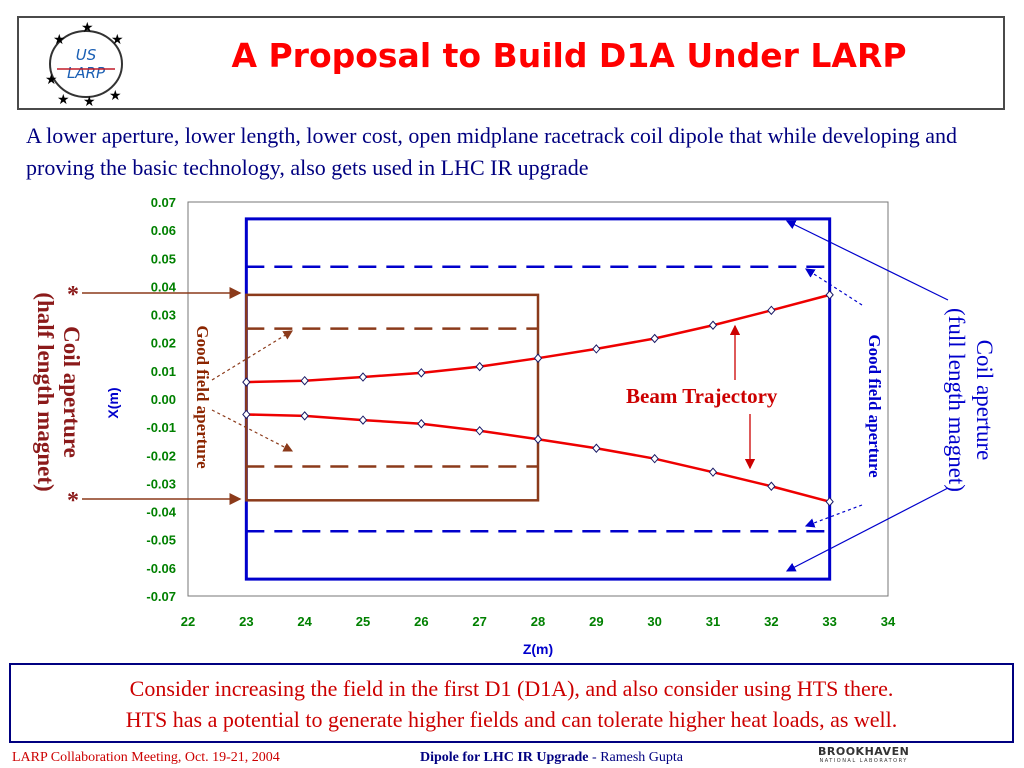 The height and width of the screenshot is (768, 1024). I want to click on y-tick-label: 0.07, so click(163, 202).